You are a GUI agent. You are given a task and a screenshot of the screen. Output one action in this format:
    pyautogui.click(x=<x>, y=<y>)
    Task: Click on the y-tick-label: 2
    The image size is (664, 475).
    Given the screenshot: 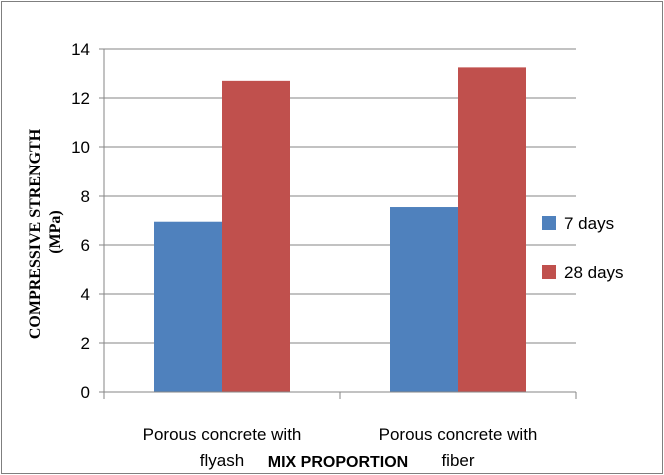 What is the action you would take?
    pyautogui.click(x=85, y=343)
    